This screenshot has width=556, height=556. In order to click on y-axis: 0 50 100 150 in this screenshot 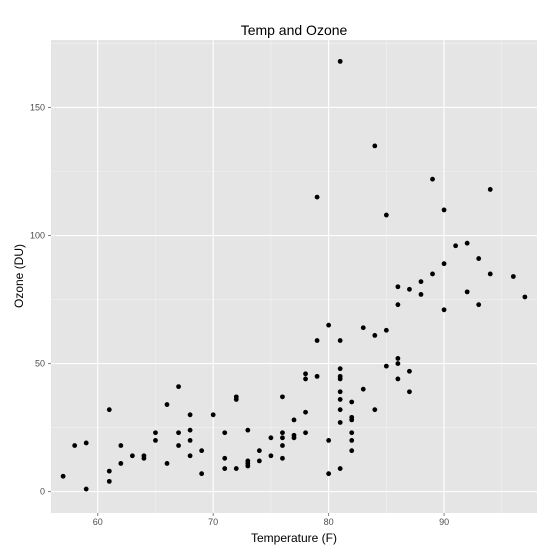, I will do `click(40, 299)`.